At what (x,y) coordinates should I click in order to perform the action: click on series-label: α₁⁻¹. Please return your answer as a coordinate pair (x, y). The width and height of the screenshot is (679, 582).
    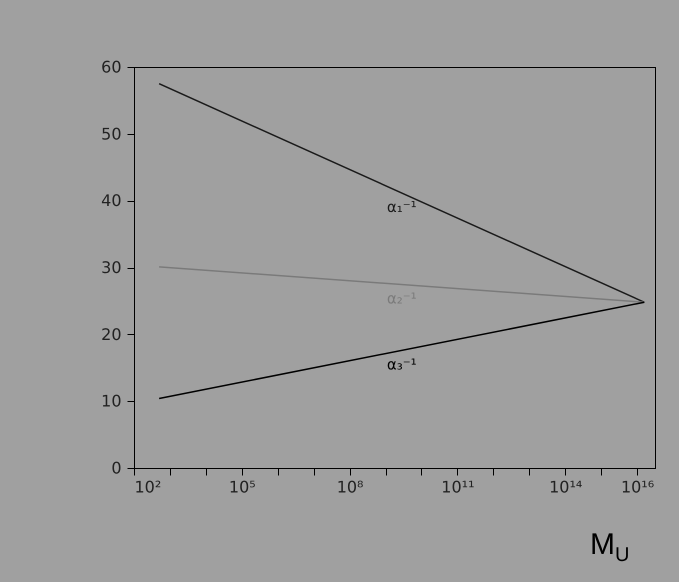
    Looking at the image, I should click on (401, 207).